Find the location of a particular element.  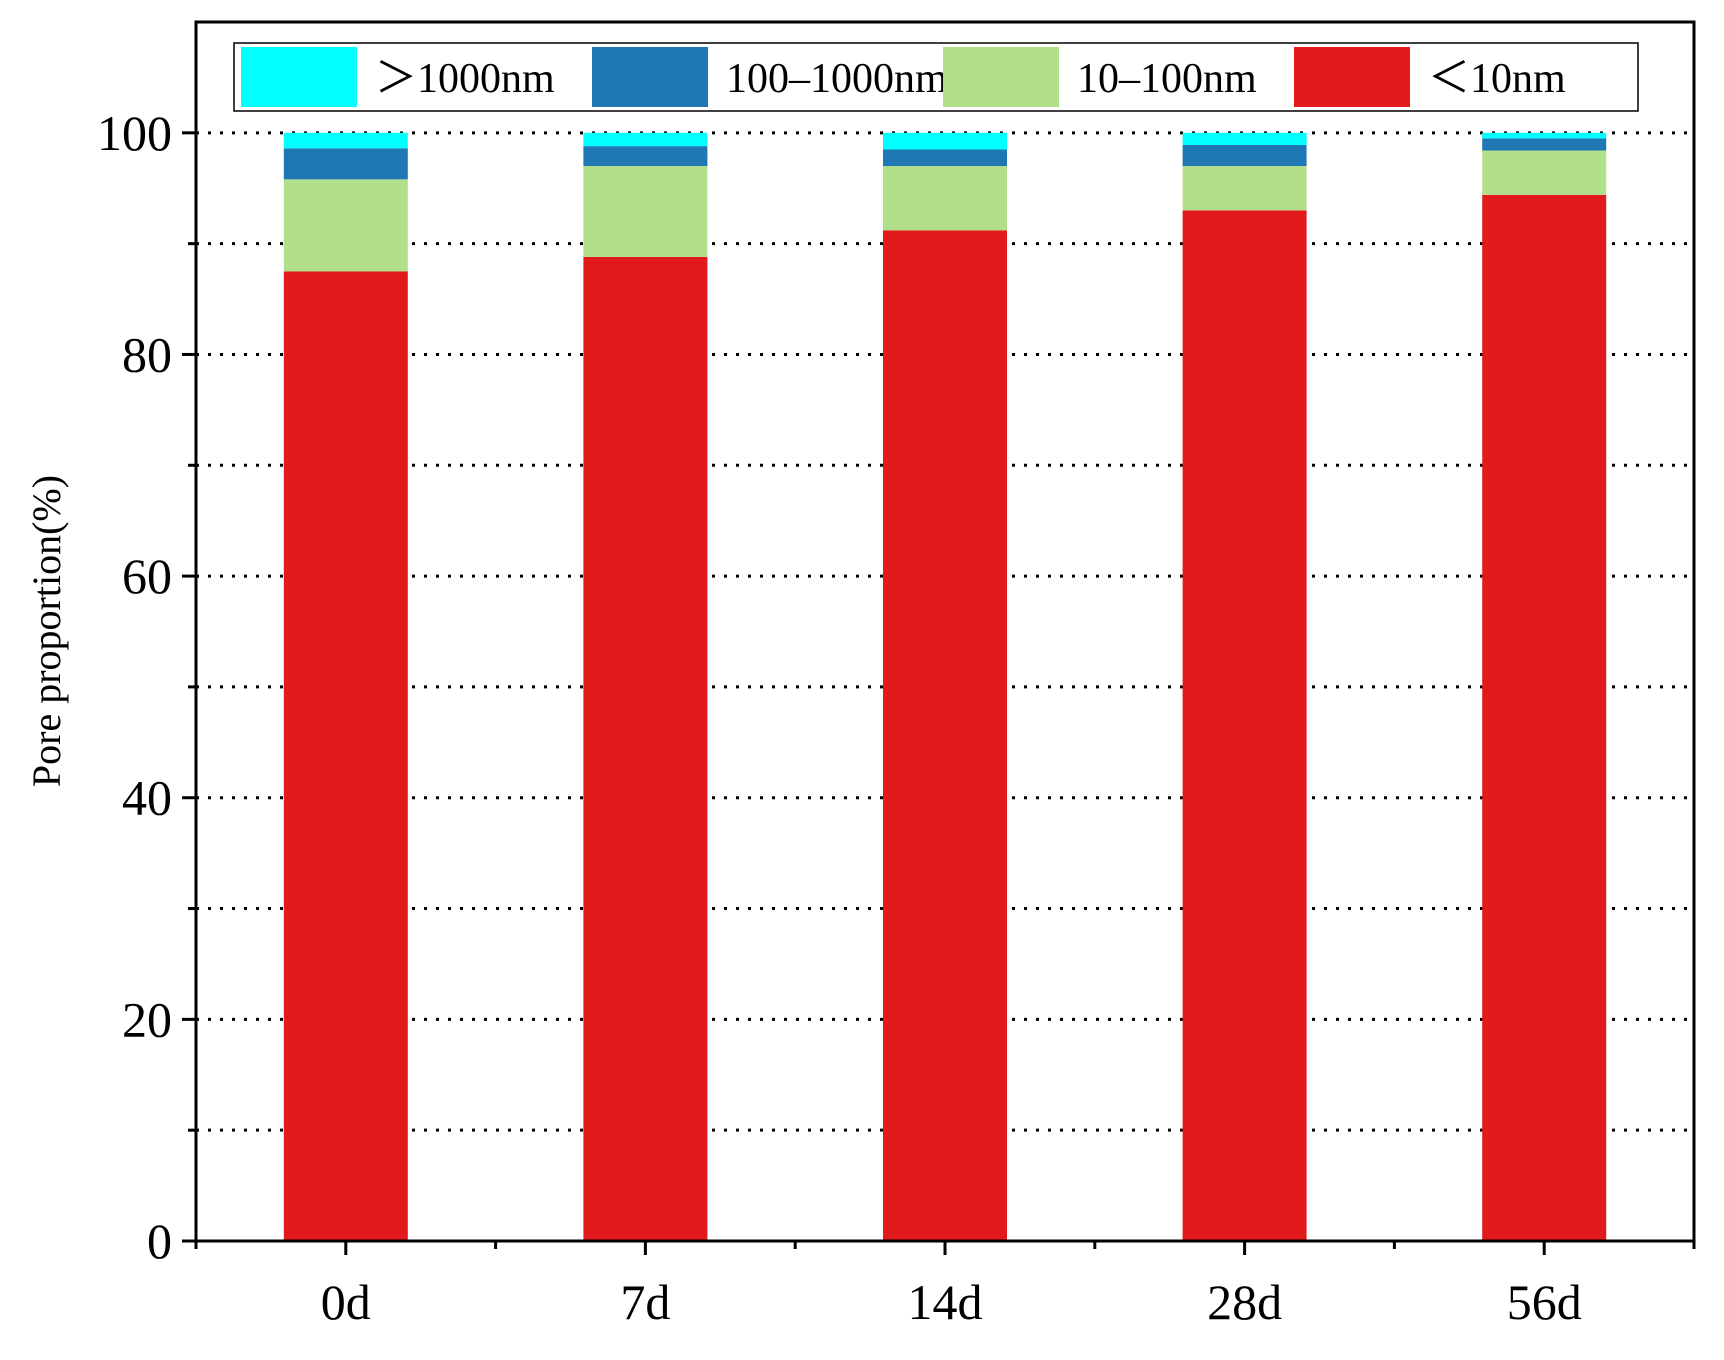

legend: ＞1000nm 100–1000nm 10–100nm ＜10nm is located at coordinates (936, 77).